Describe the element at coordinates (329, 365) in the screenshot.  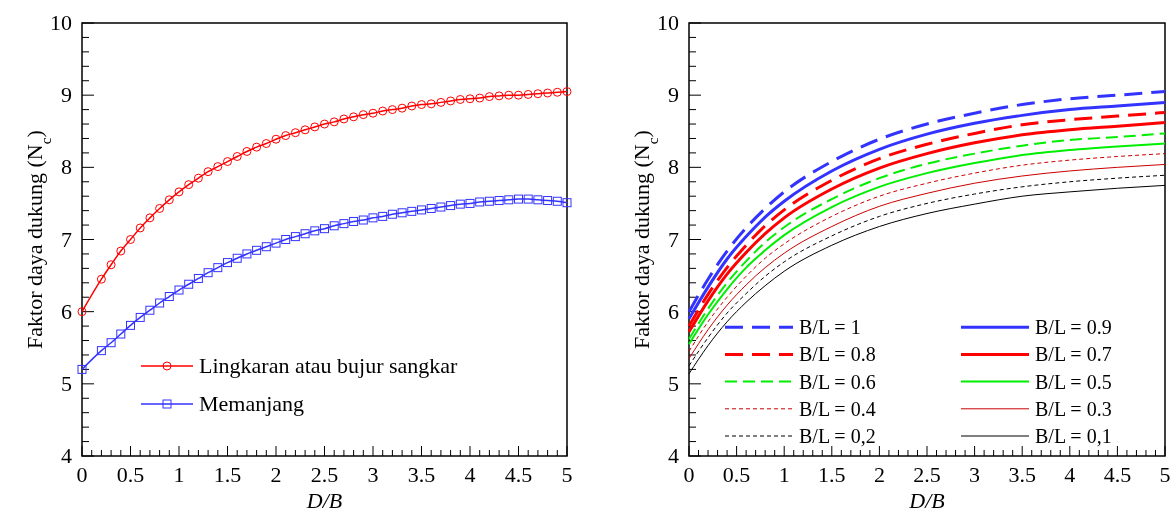
I see `legend-label: Lingkaran atau bujur sangkar` at that location.